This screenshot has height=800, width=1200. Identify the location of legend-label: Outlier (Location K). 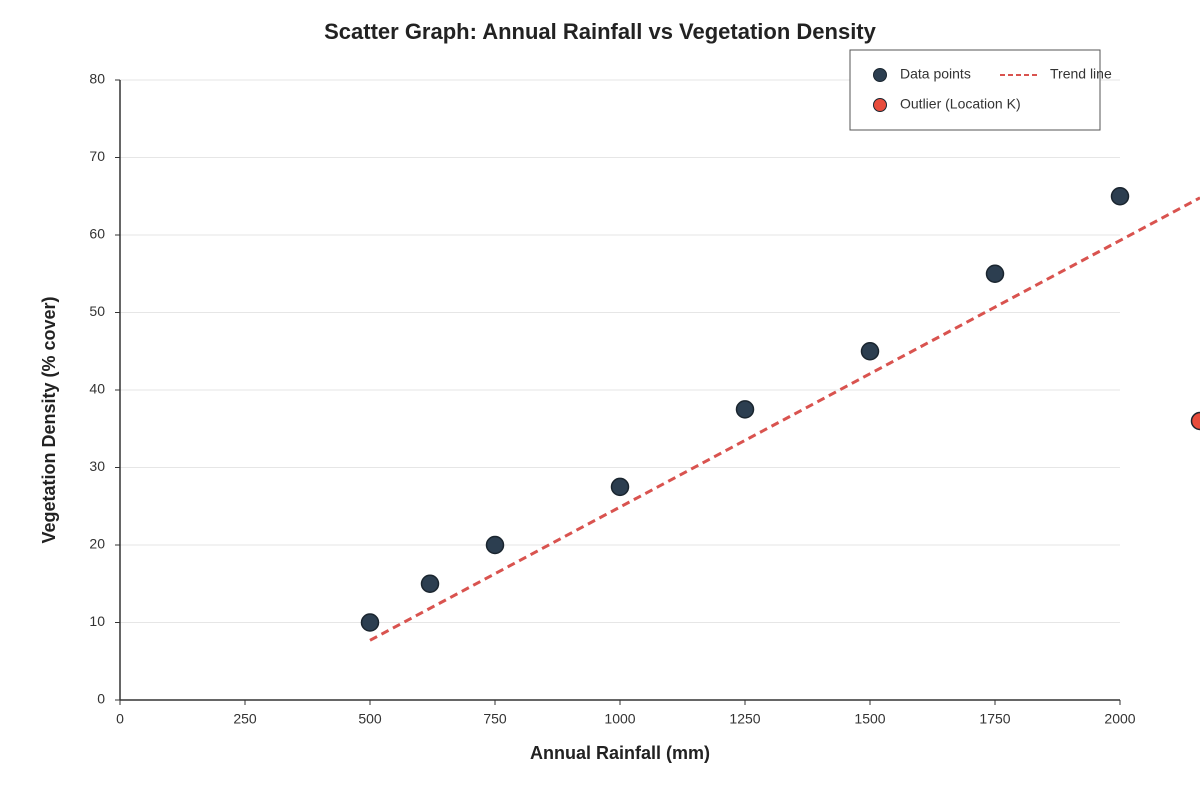
(960, 104).